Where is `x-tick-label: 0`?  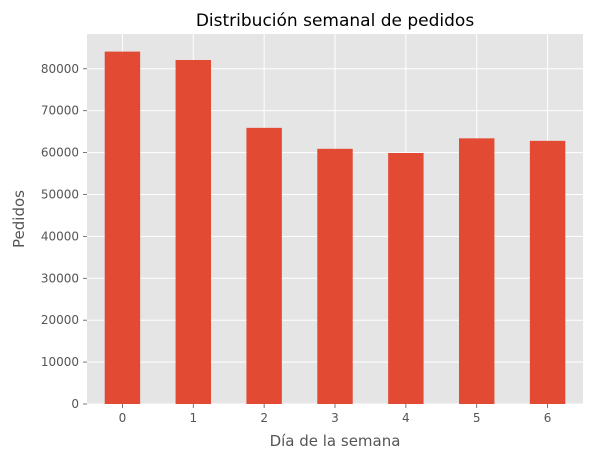 x-tick-label: 0 is located at coordinates (123, 418).